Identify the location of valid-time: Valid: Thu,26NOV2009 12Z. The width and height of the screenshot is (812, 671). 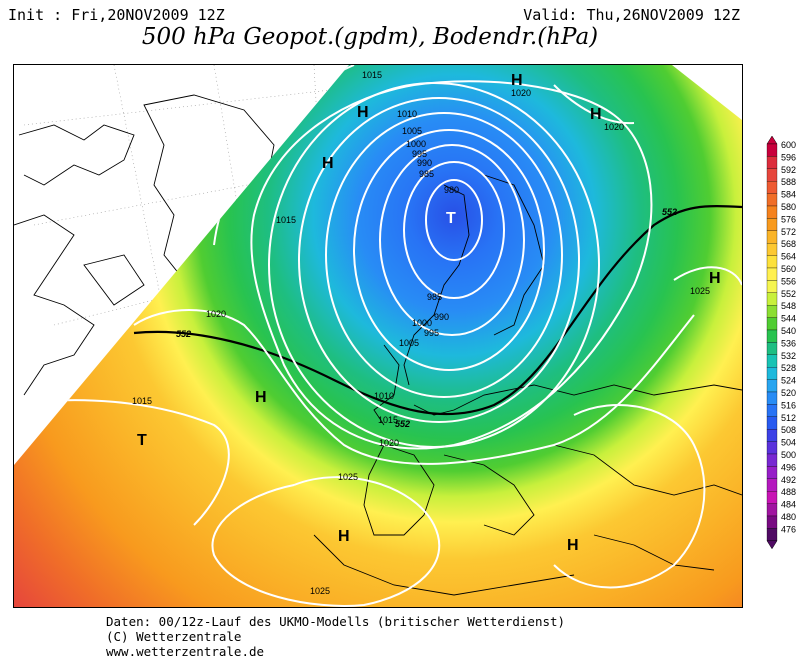
(631, 15).